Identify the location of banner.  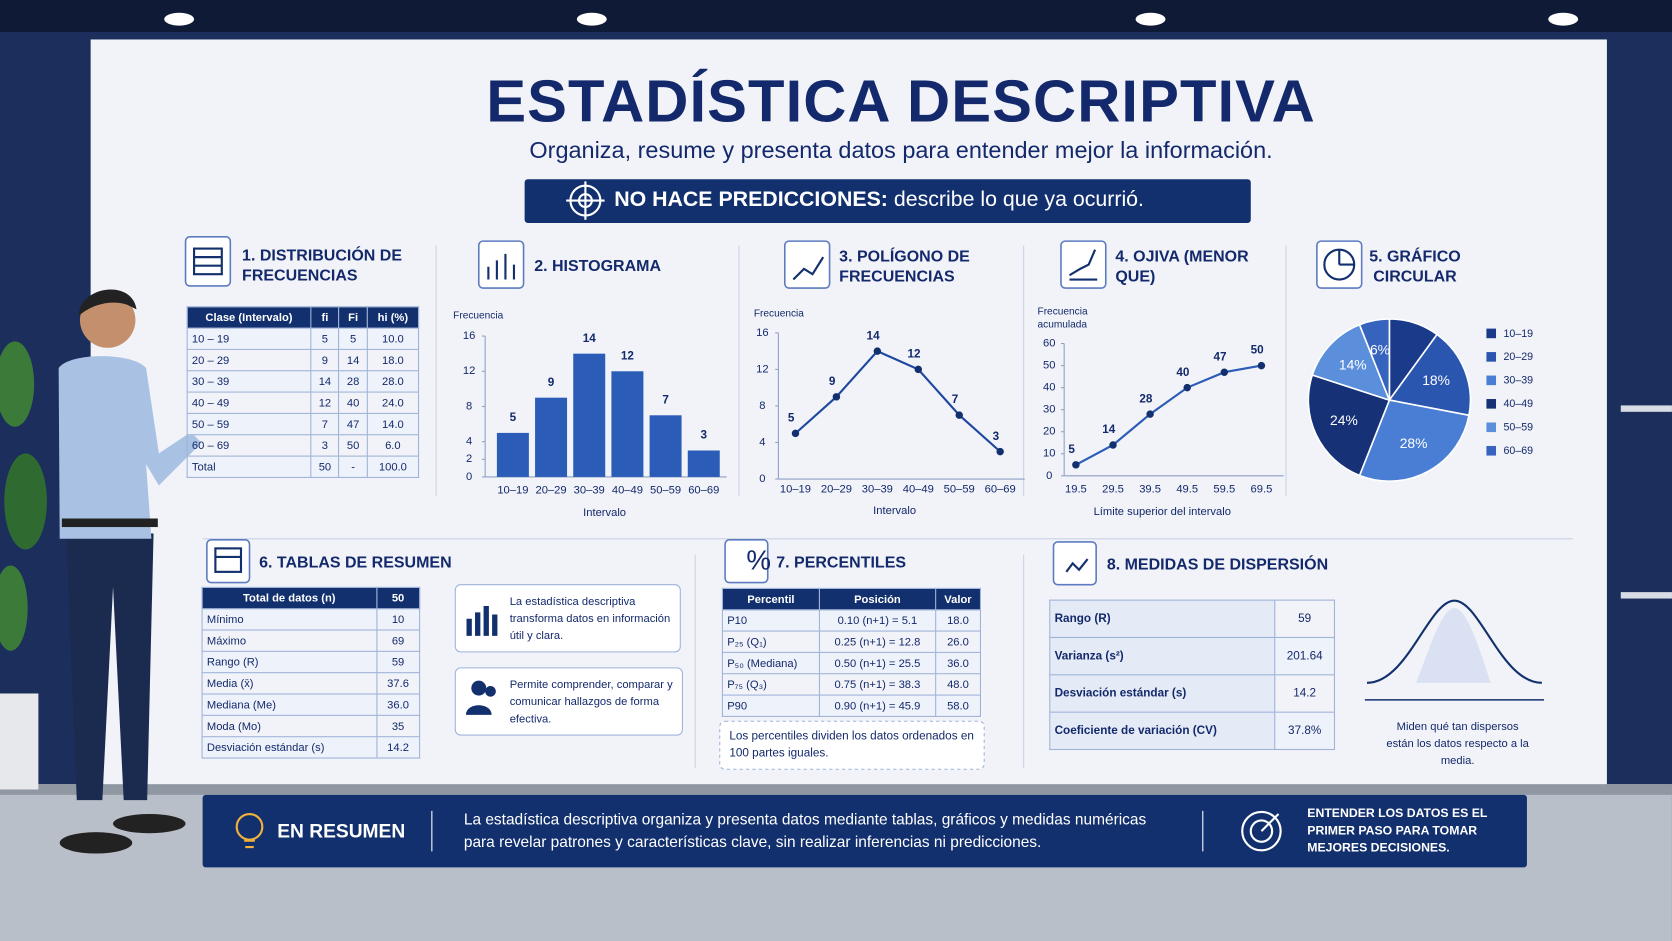
(887, 201).